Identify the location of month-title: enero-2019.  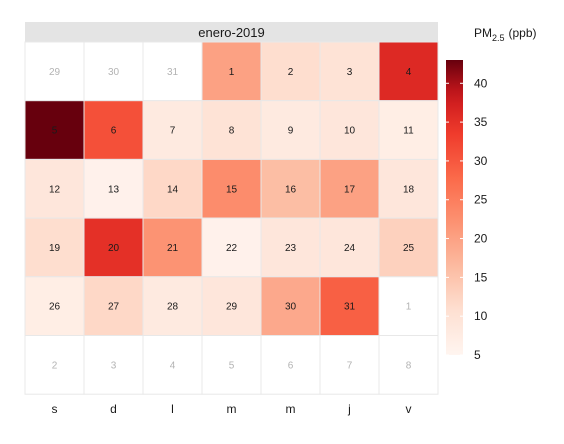
(231, 32).